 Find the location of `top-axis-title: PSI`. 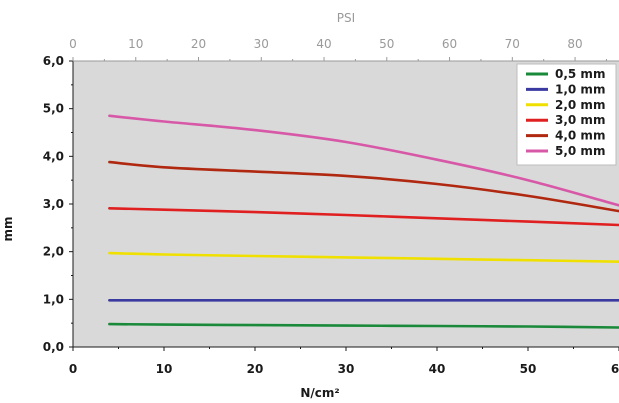

top-axis-title: PSI is located at coordinates (346, 18).